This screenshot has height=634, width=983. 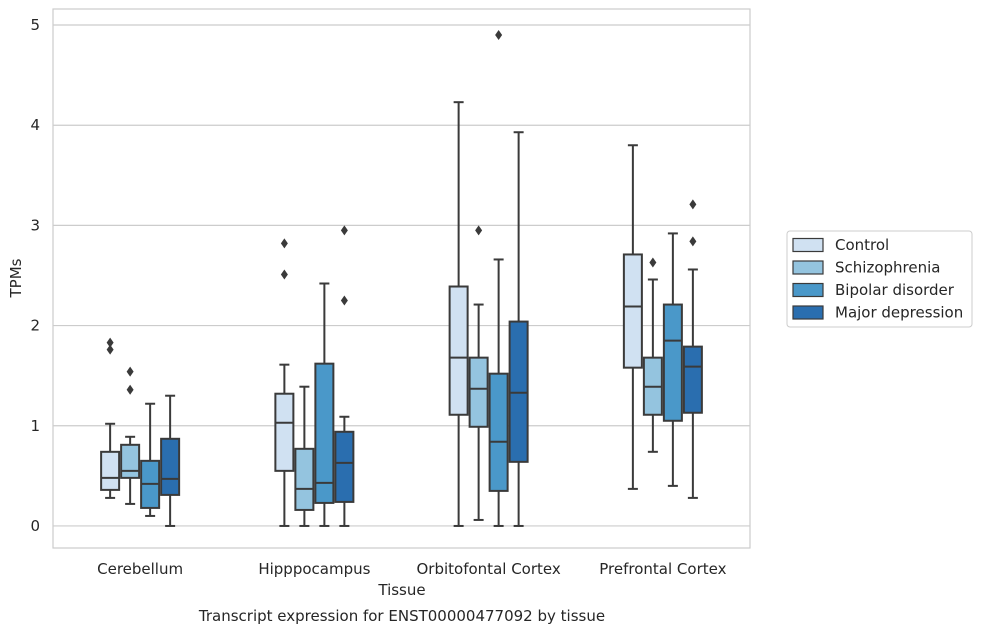 What do you see at coordinates (662, 569) in the screenshot?
I see `x-tick-label: Prefrontal Cortex` at bounding box center [662, 569].